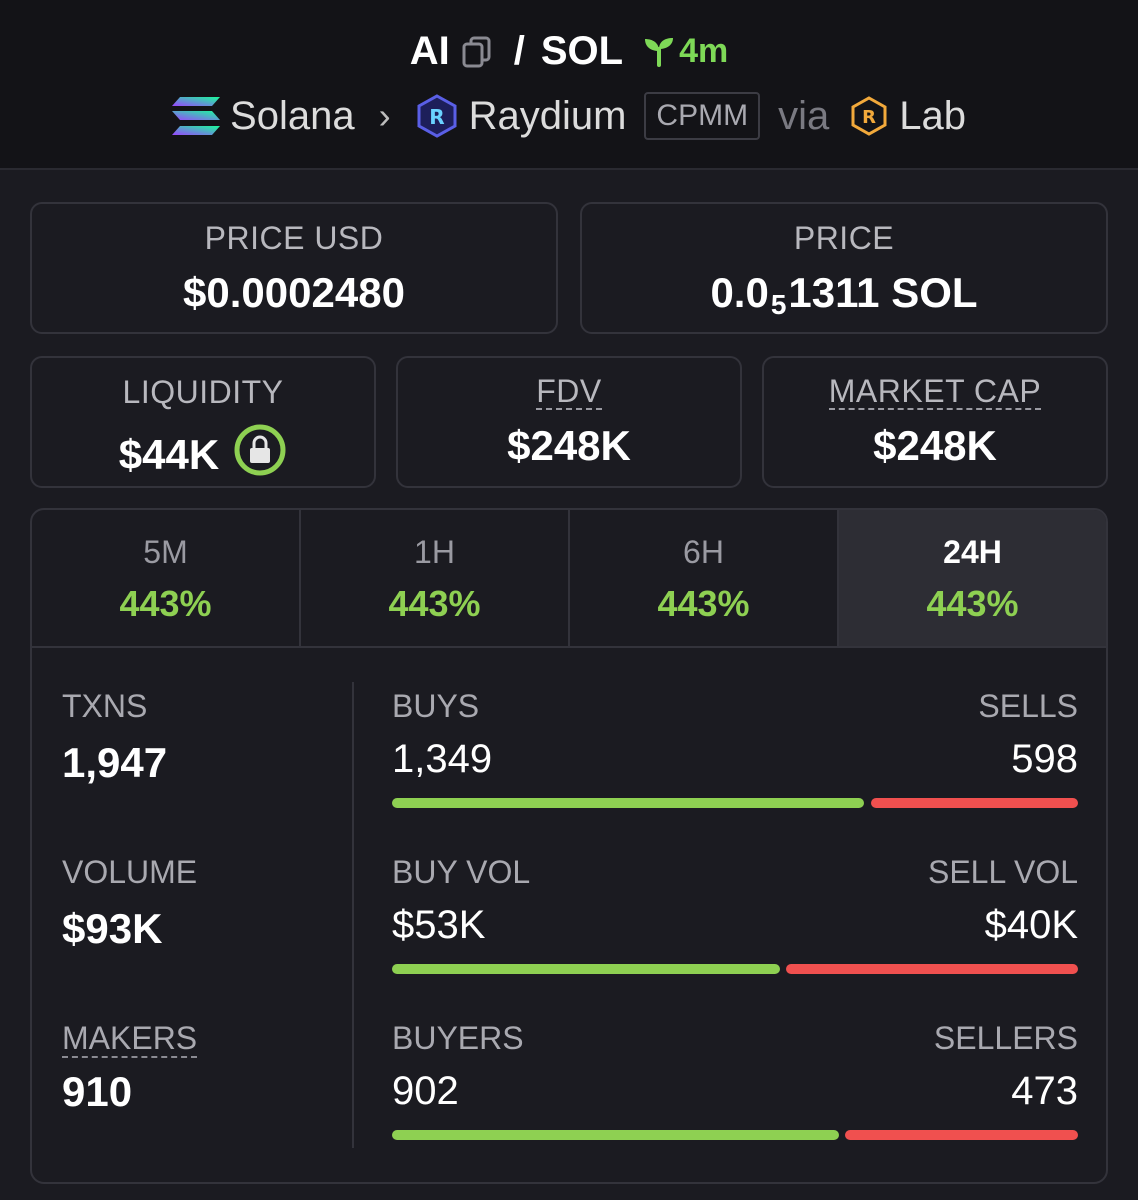 Image resolution: width=1138 pixels, height=1200 pixels. What do you see at coordinates (436, 706) in the screenshot?
I see `buys-label: BUYS` at bounding box center [436, 706].